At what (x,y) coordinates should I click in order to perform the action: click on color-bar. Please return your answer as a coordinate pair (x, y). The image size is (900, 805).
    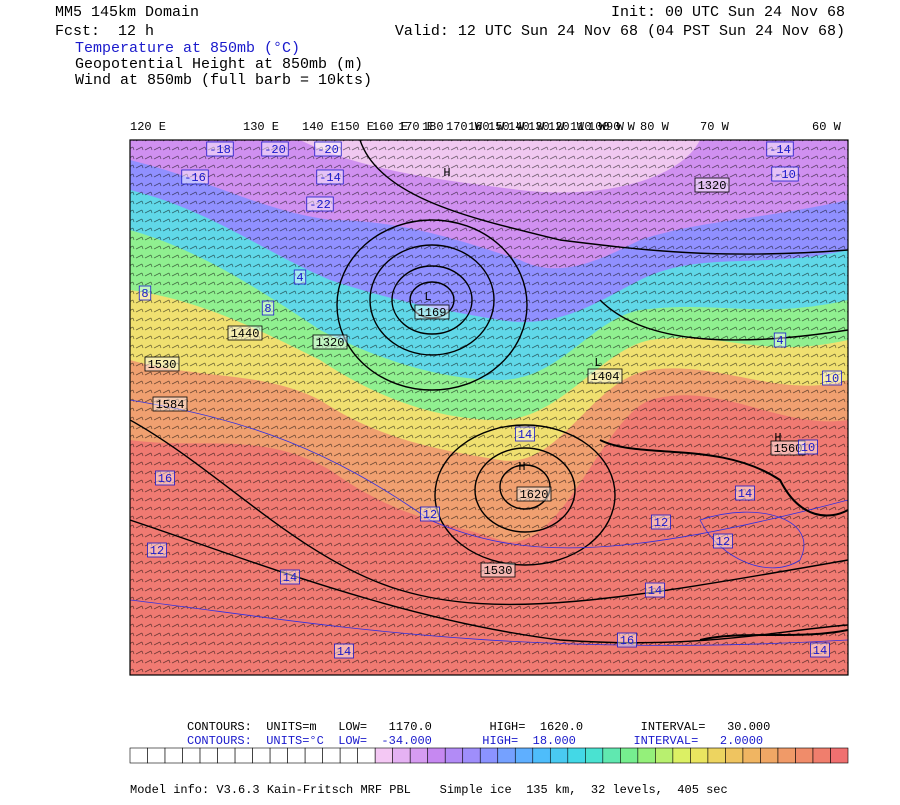
    Looking at the image, I should click on (489, 755).